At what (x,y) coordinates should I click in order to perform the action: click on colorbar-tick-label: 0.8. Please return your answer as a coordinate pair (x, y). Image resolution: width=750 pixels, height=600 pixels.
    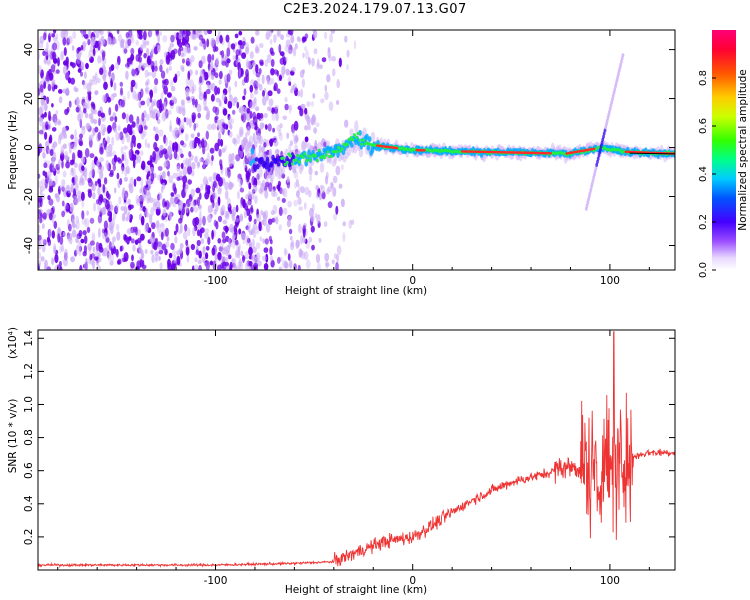
    Looking at the image, I should click on (703, 78).